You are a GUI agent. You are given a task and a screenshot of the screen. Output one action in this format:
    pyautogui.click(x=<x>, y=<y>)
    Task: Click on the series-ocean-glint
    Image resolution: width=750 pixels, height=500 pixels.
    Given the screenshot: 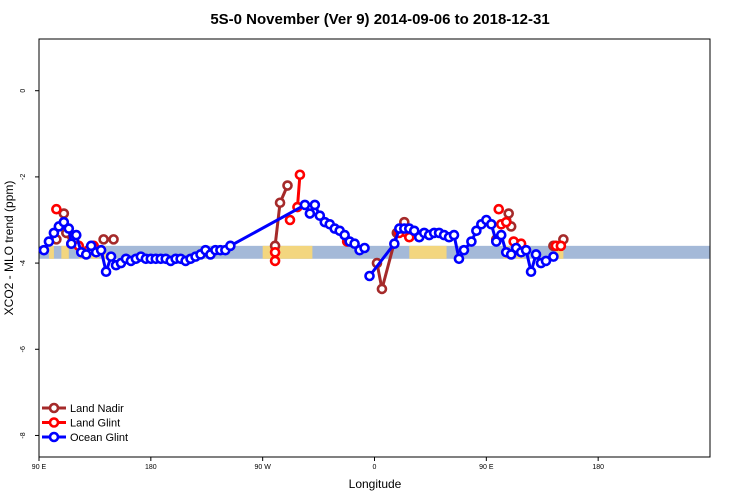 What is the action you would take?
    pyautogui.click(x=298, y=240)
    